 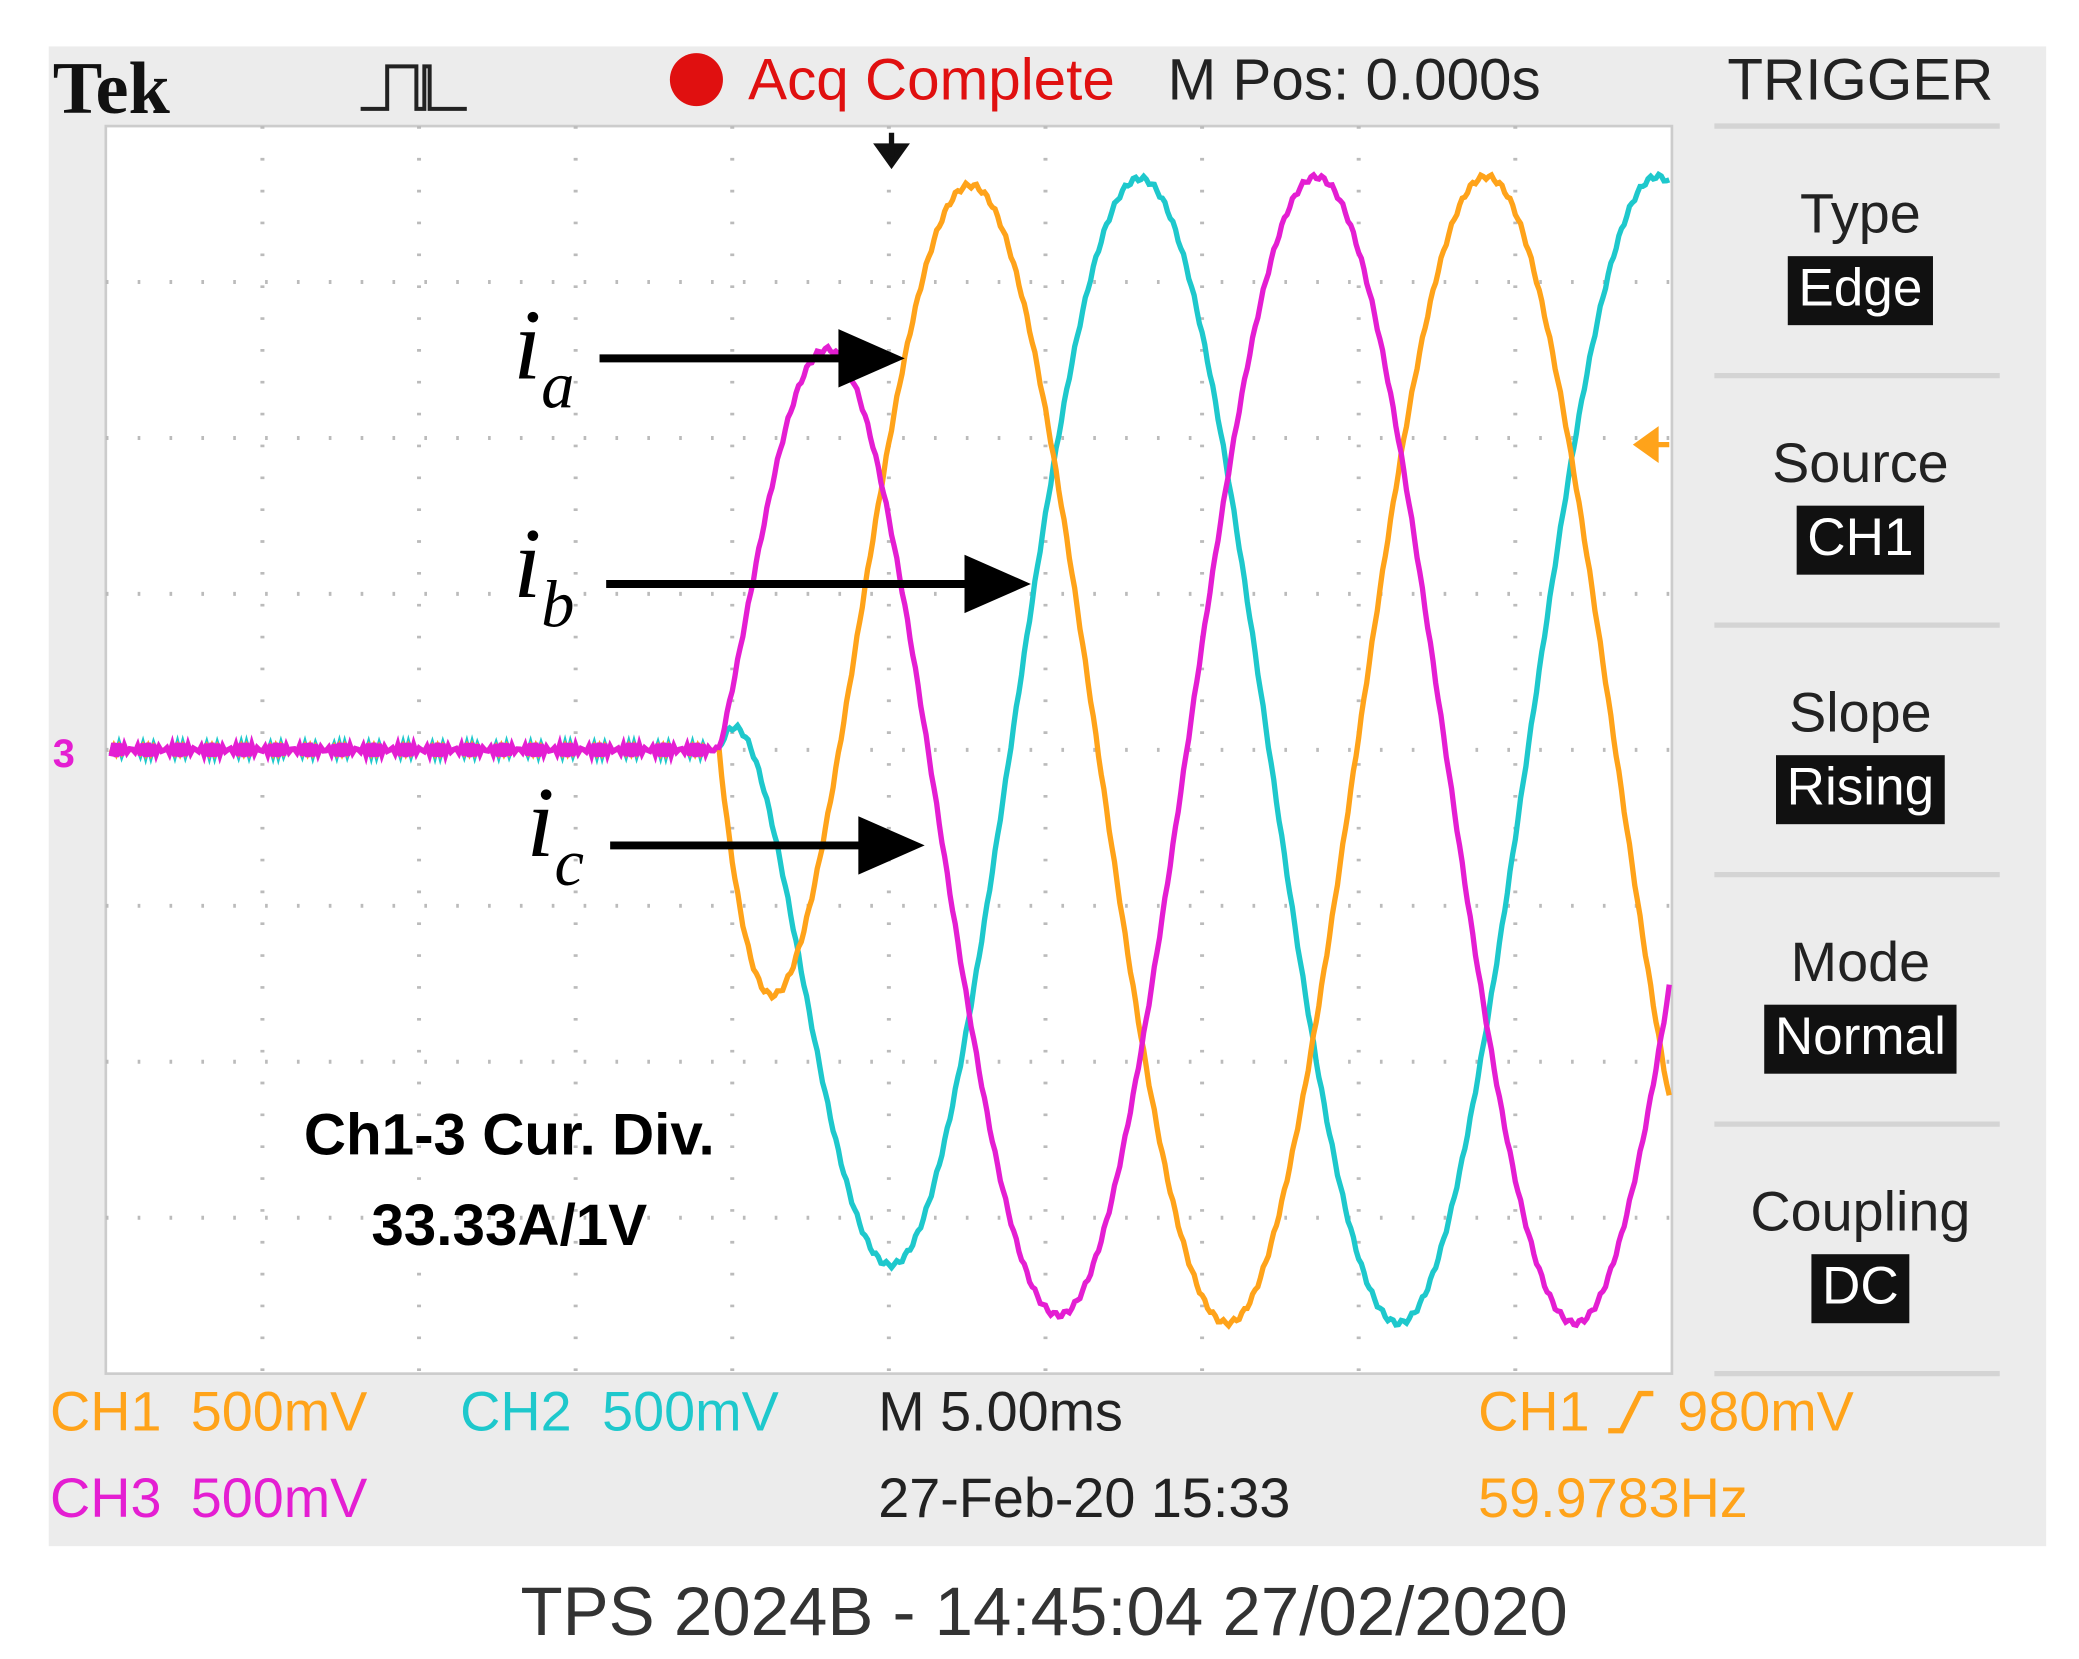 I want to click on trigger-level-marker, so click(x=1651, y=445).